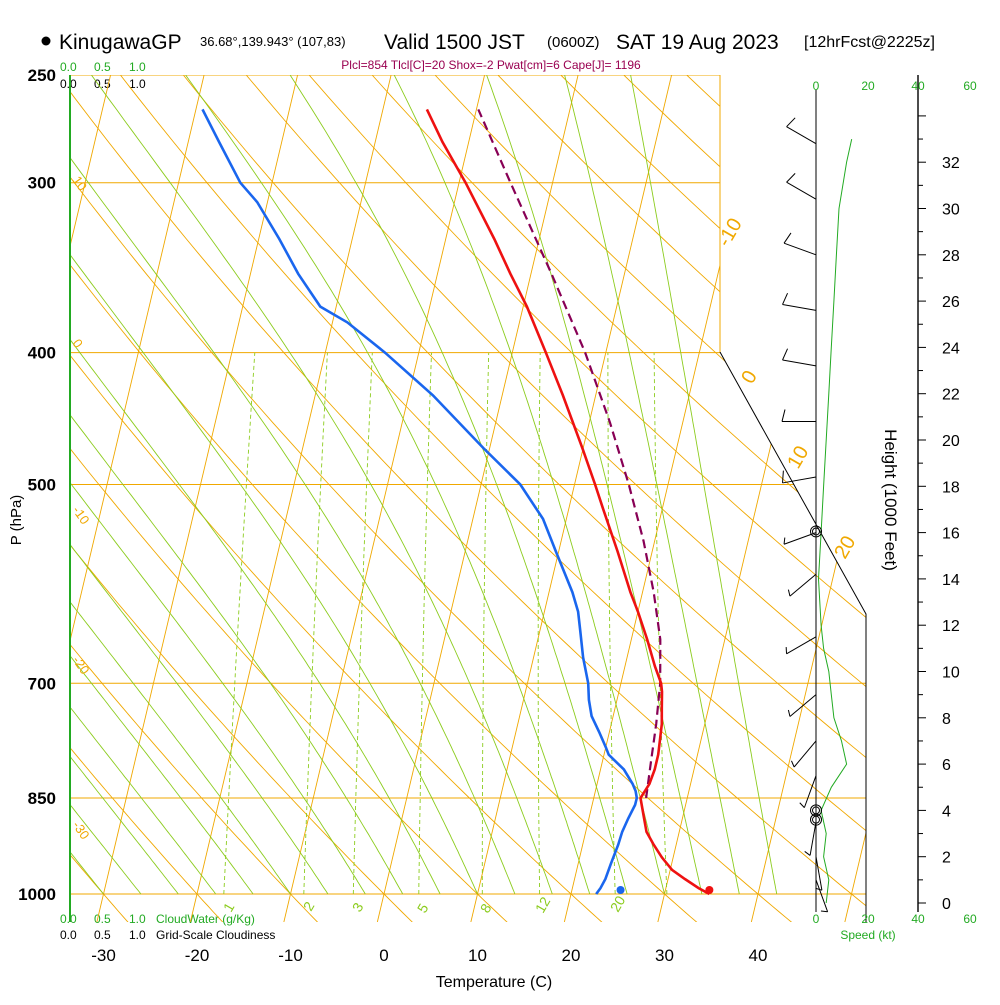 This screenshot has width=1000, height=1005. Describe the element at coordinates (573, 42) in the screenshot. I see `utc-time: (0600Z)` at that location.